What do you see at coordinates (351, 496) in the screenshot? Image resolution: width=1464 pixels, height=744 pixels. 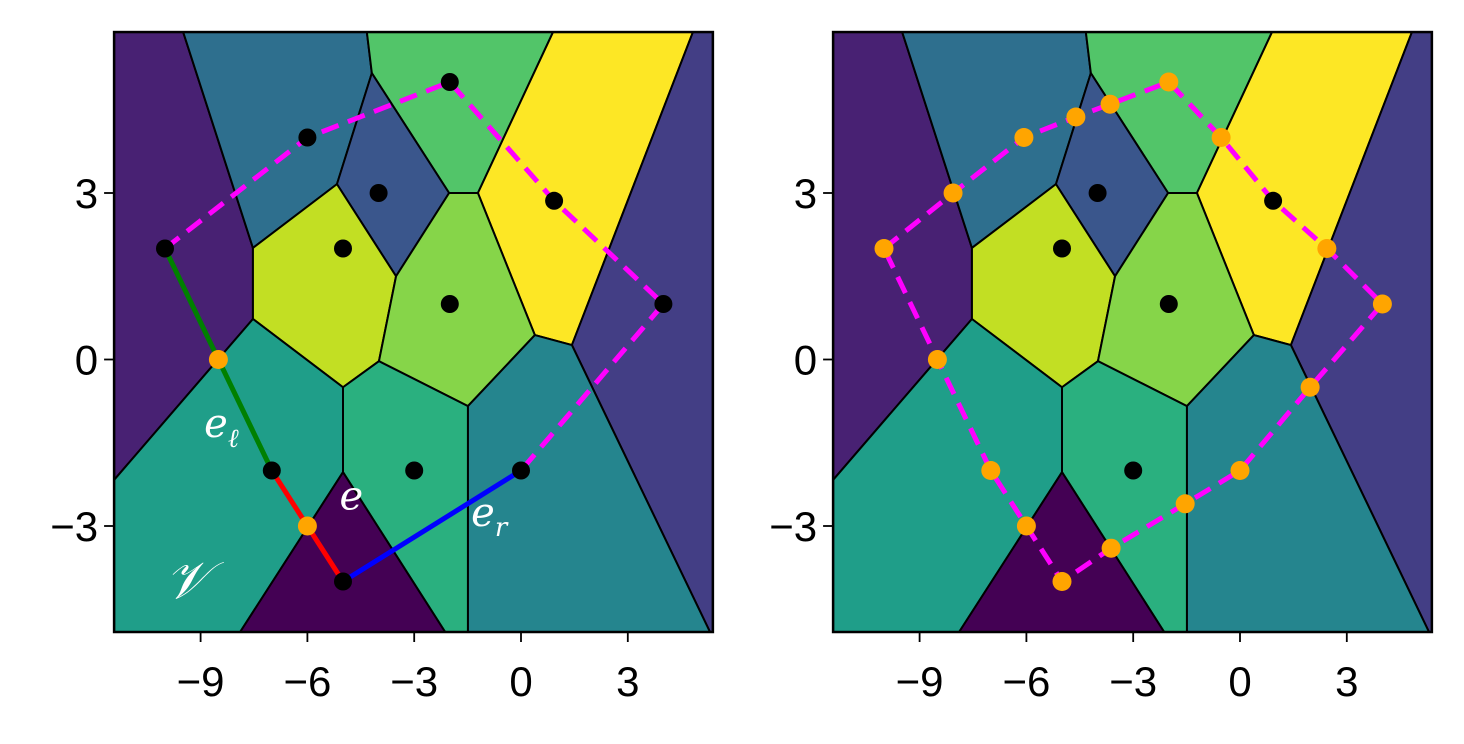 I see `edge-label: e` at bounding box center [351, 496].